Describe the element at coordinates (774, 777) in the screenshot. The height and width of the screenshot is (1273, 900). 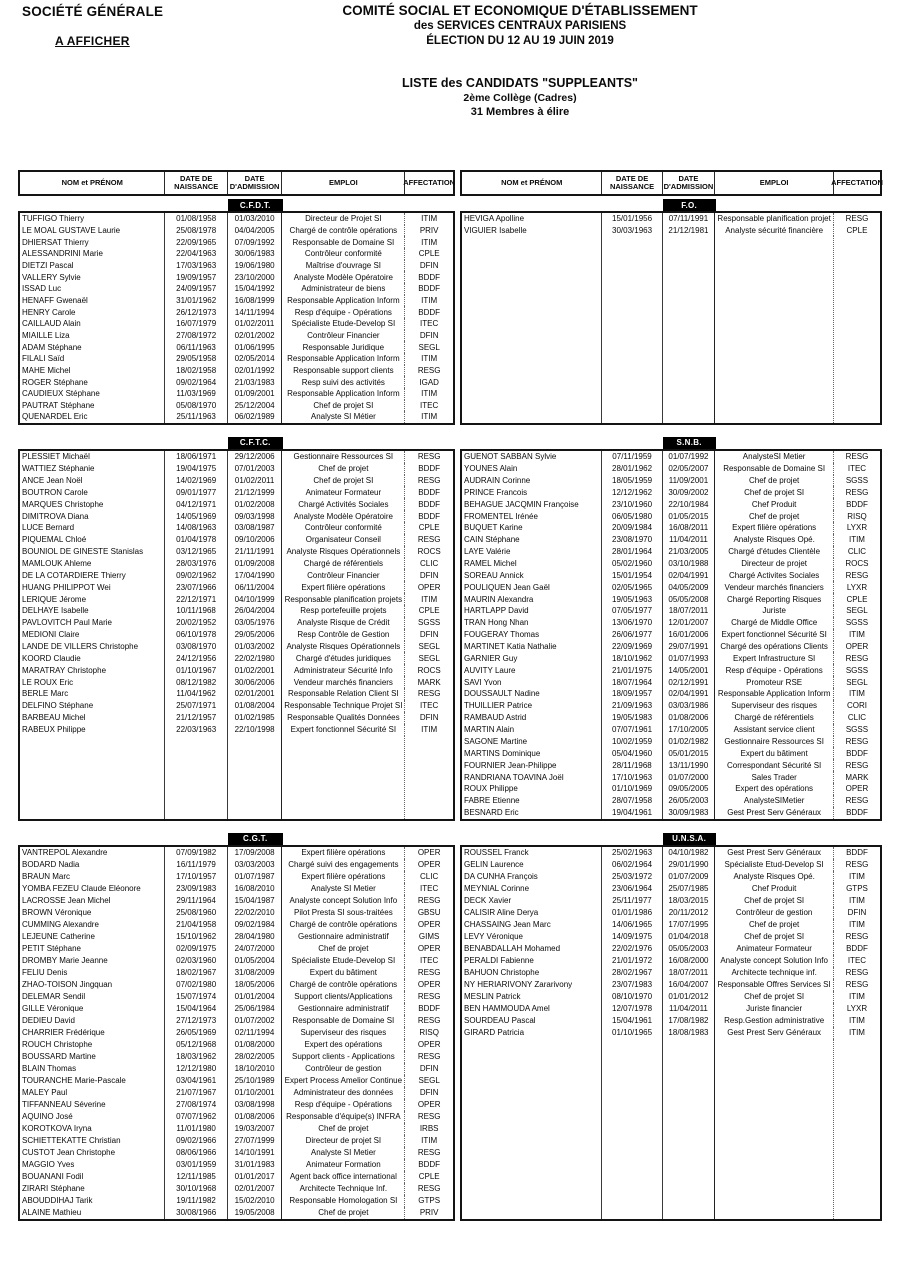
I see `cell-job: Sales Trader` at that location.